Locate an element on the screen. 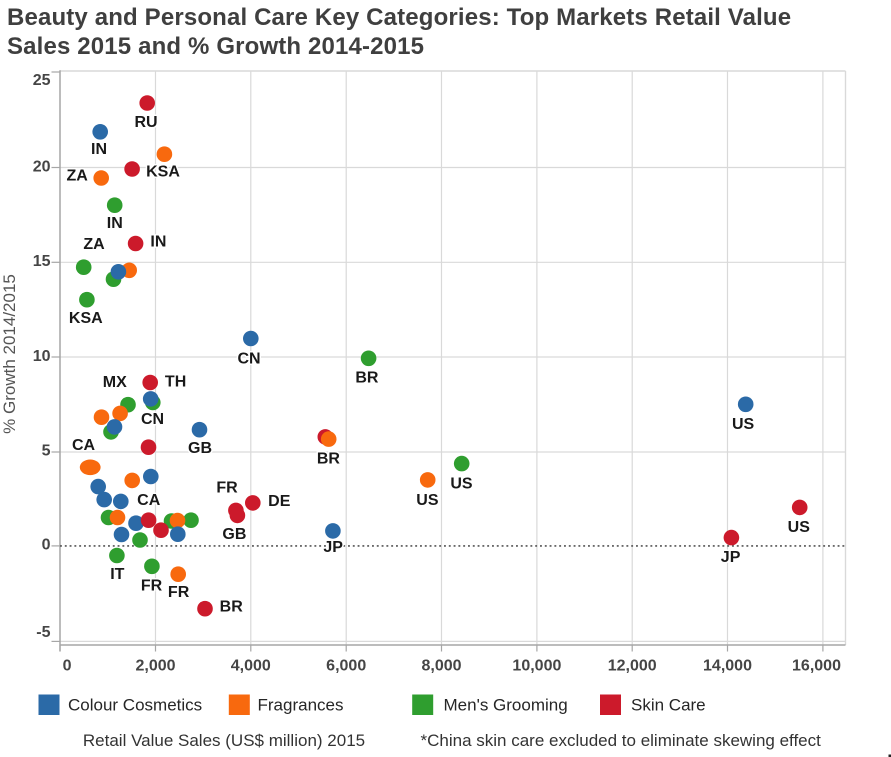  svg-text: 8,000 is located at coordinates (441, 665).